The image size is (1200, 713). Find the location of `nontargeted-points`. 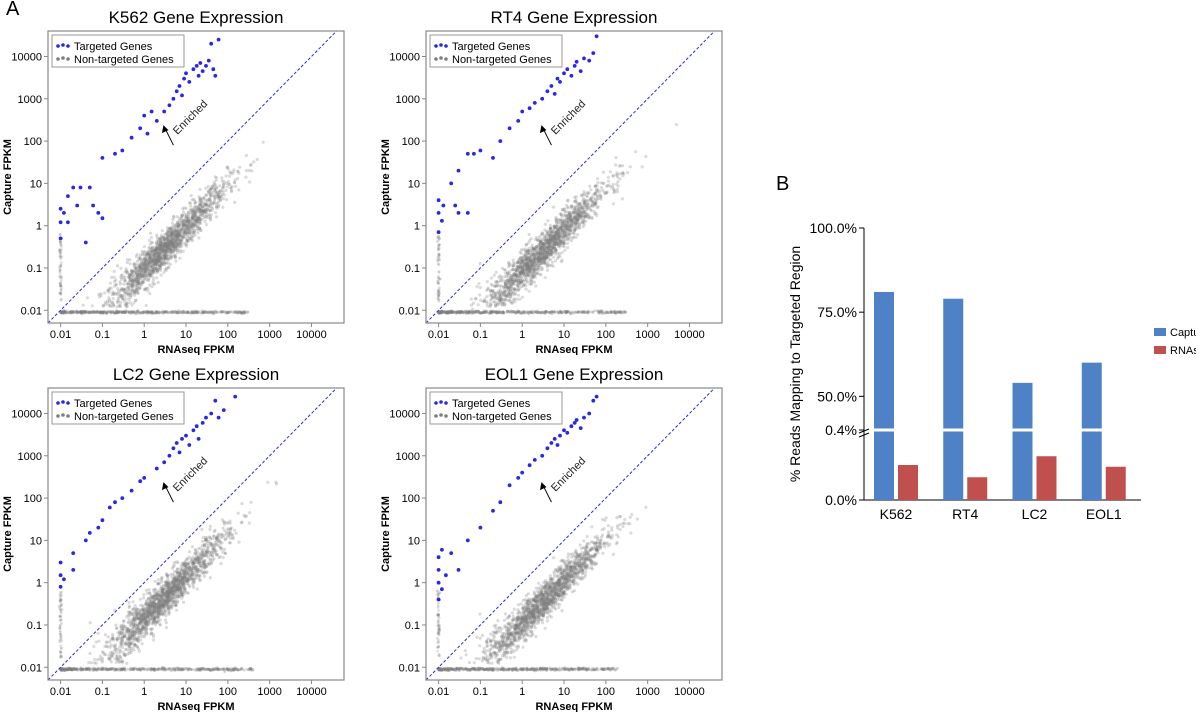

nontargeted-points is located at coordinates (168, 577).